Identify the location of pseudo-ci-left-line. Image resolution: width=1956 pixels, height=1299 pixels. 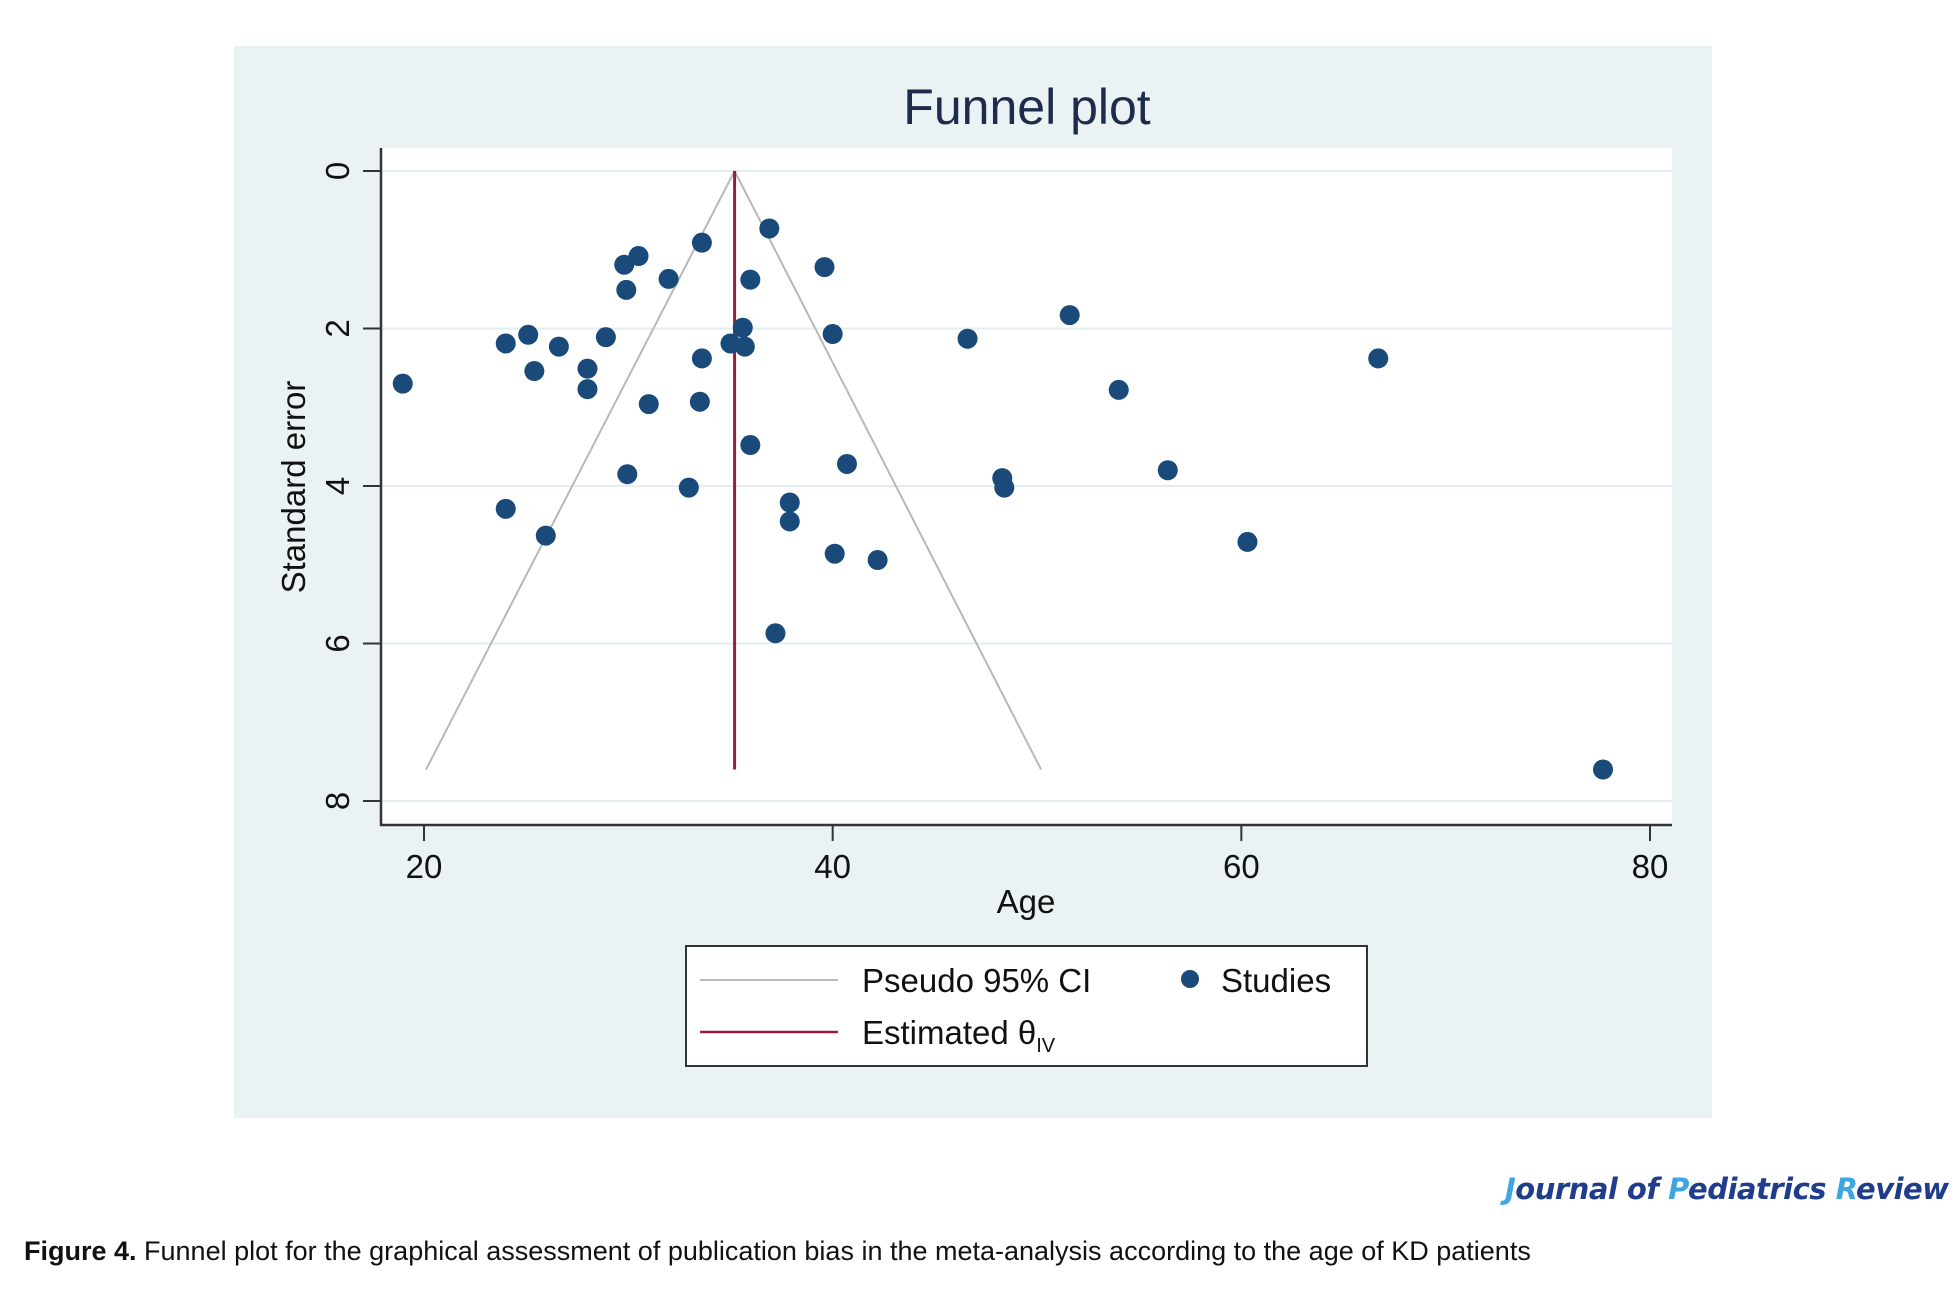
(580, 470).